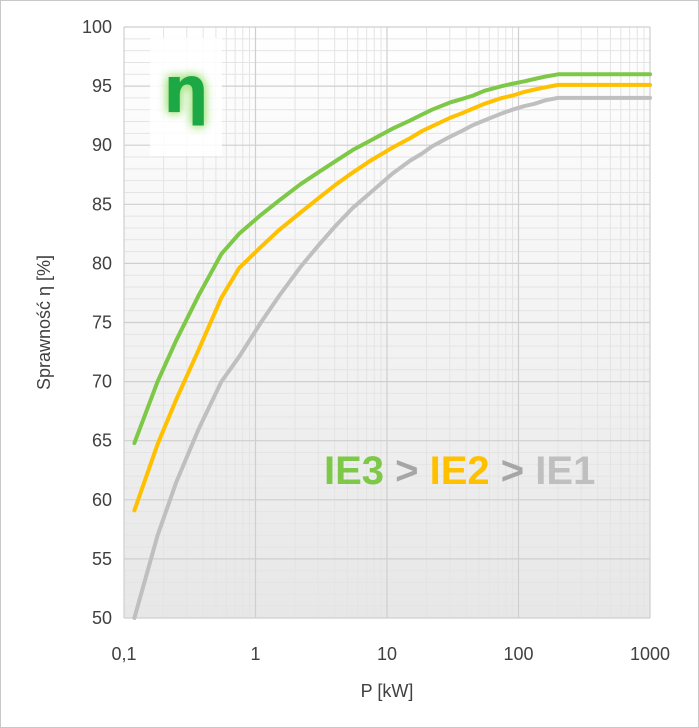 The image size is (699, 728). Describe the element at coordinates (102, 86) in the screenshot. I see `y-tick-label: 95` at that location.